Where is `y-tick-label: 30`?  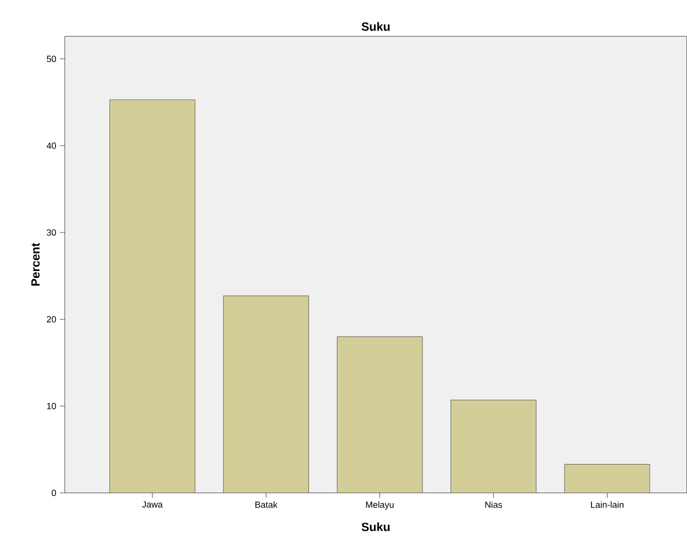
y-tick-label: 30 is located at coordinates (51, 232).